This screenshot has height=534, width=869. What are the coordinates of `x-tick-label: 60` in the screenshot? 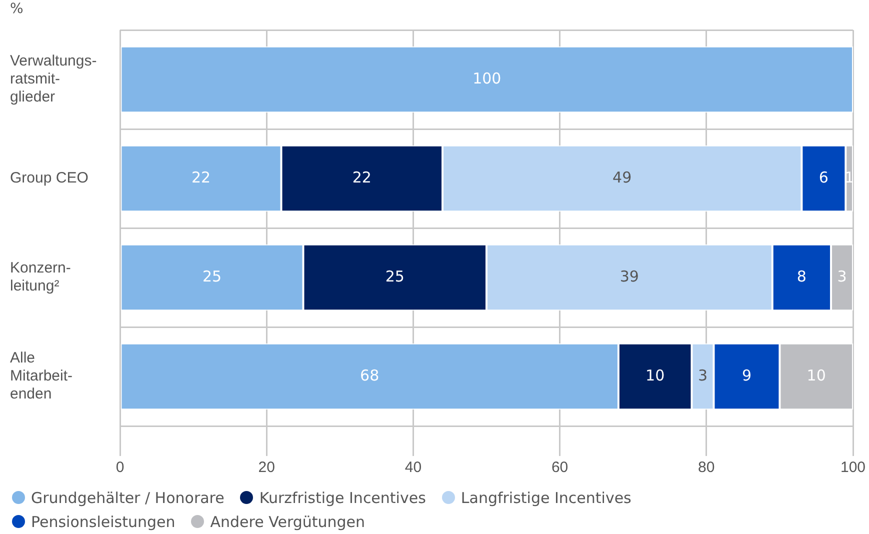 It's located at (559, 467).